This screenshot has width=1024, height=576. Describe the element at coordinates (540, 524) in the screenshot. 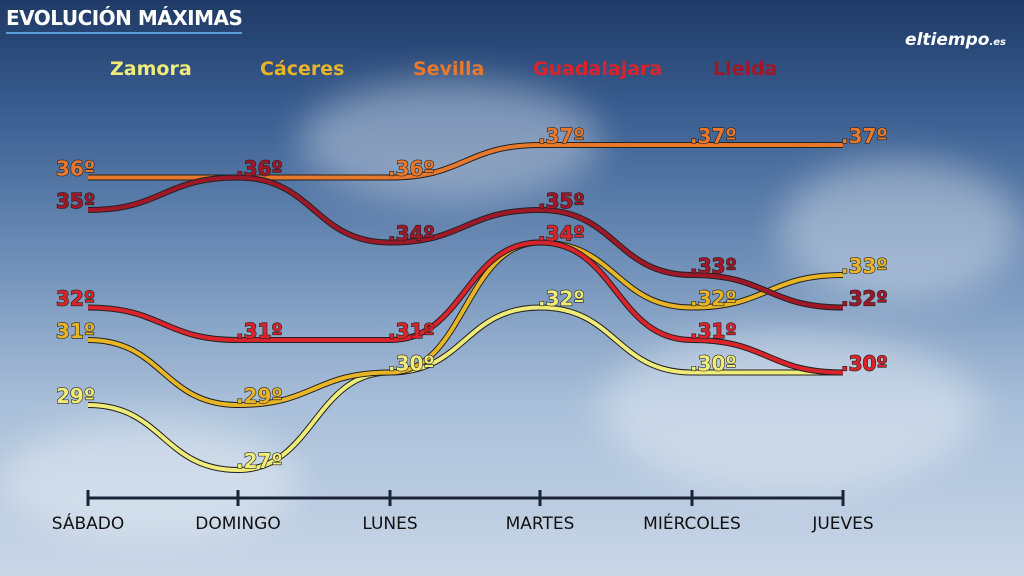

I see `x-tick-label: MARTES` at that location.